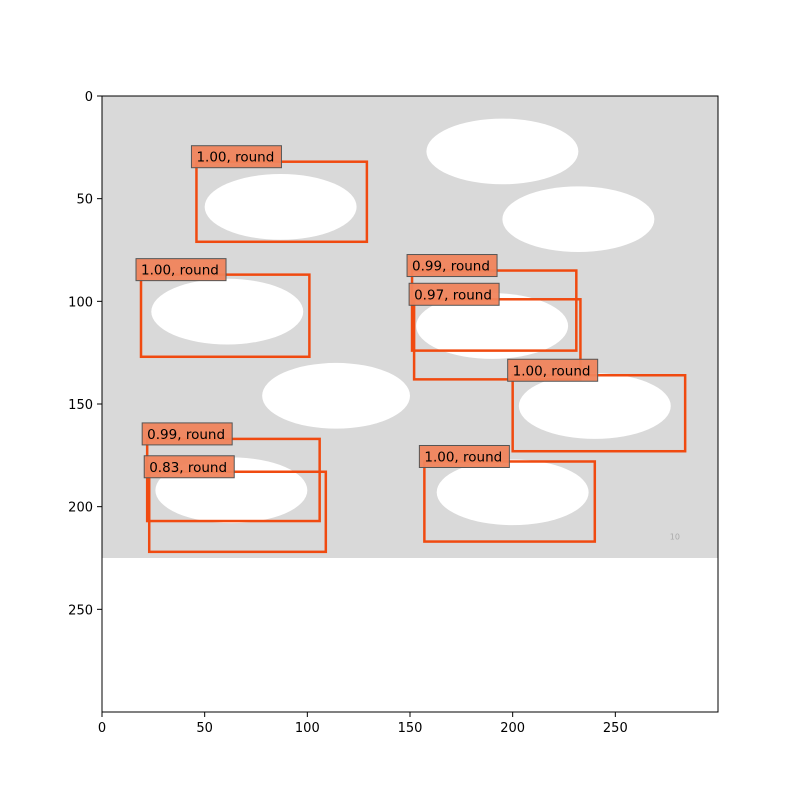 The image size is (800, 800). Describe the element at coordinates (615, 728) in the screenshot. I see `x-tick-label: 250` at that location.